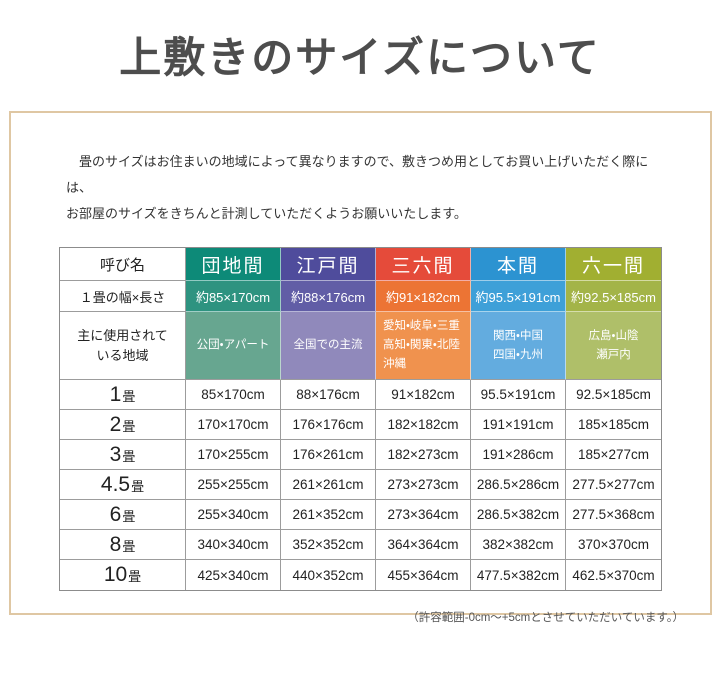 This screenshot has width=720, height=700. Describe the element at coordinates (123, 265) in the screenshot. I see `header-yobina: 呼び名` at that location.